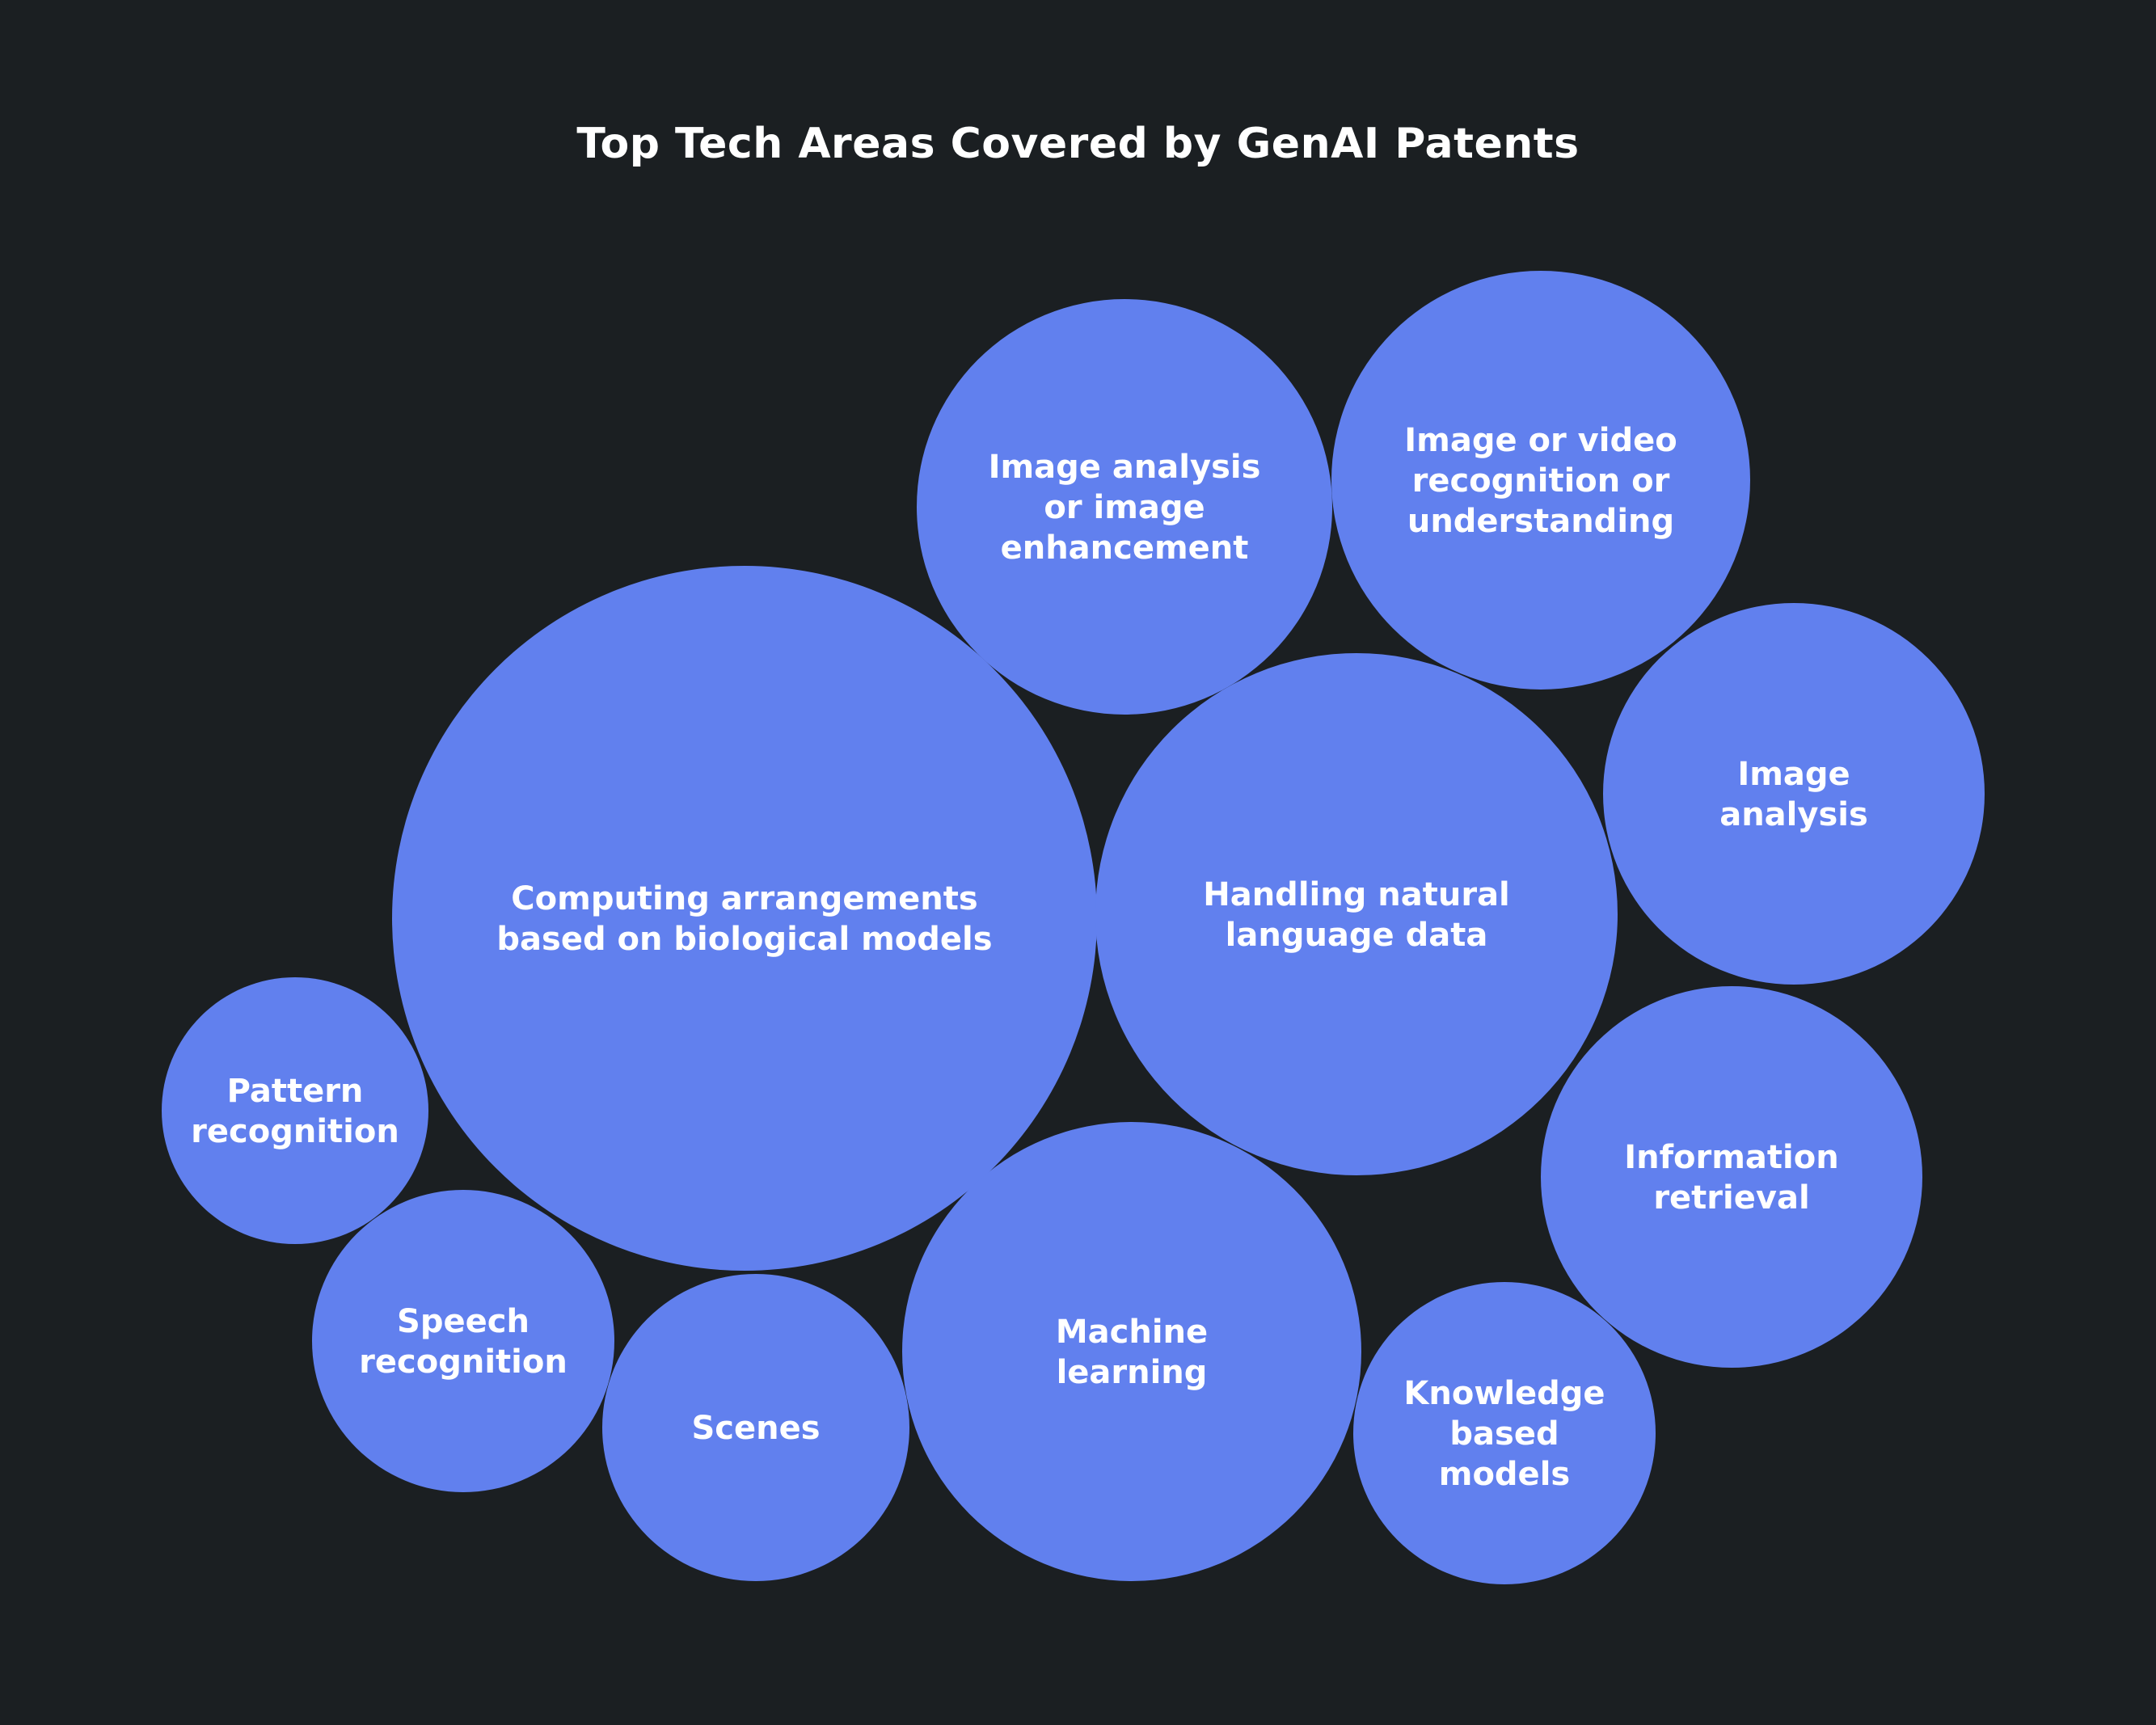  What do you see at coordinates (1731, 1198) in the screenshot?
I see `bubble-label: retrieval` at bounding box center [1731, 1198].